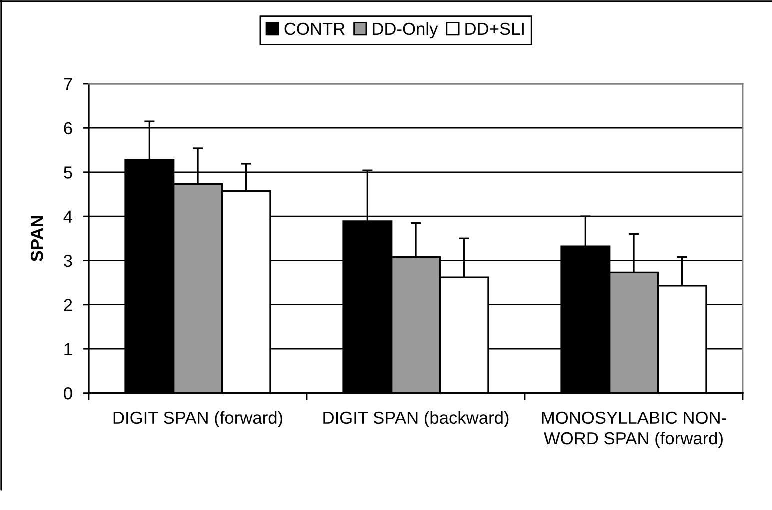  I want to click on y-tick-label: 6, so click(68, 128).